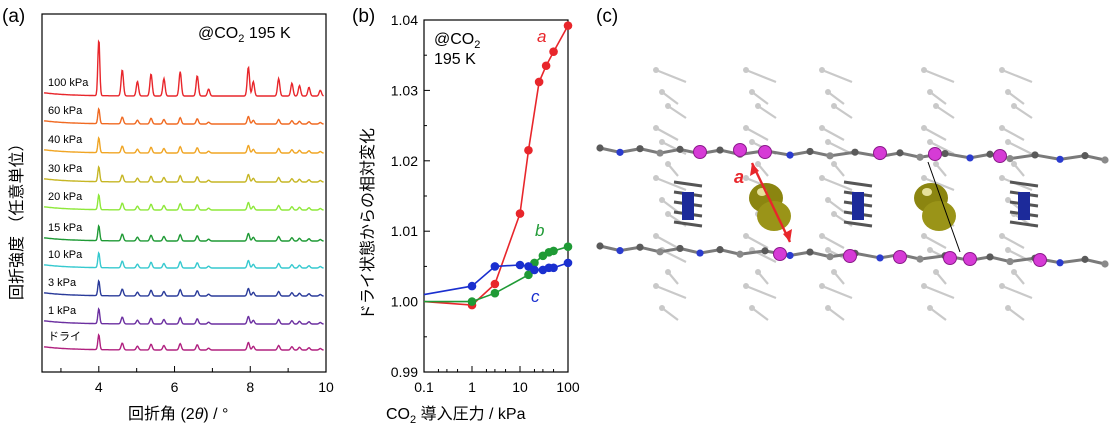 This screenshot has height=429, width=1120. I want to click on cell-edge, so click(944, 207).